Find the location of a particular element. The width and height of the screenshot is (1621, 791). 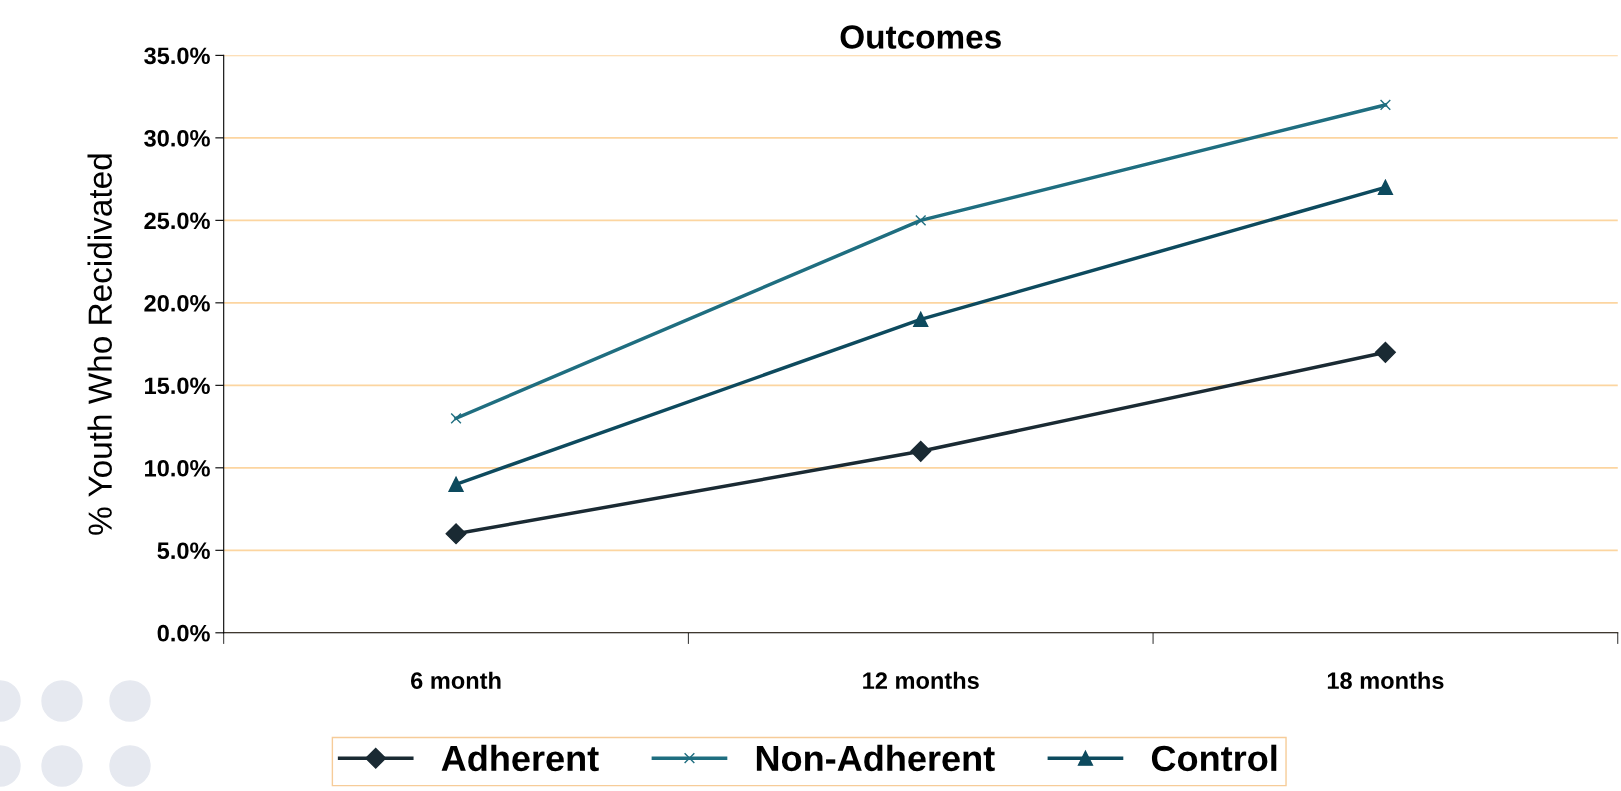

y-tick-label: 20.0% is located at coordinates (177, 303).